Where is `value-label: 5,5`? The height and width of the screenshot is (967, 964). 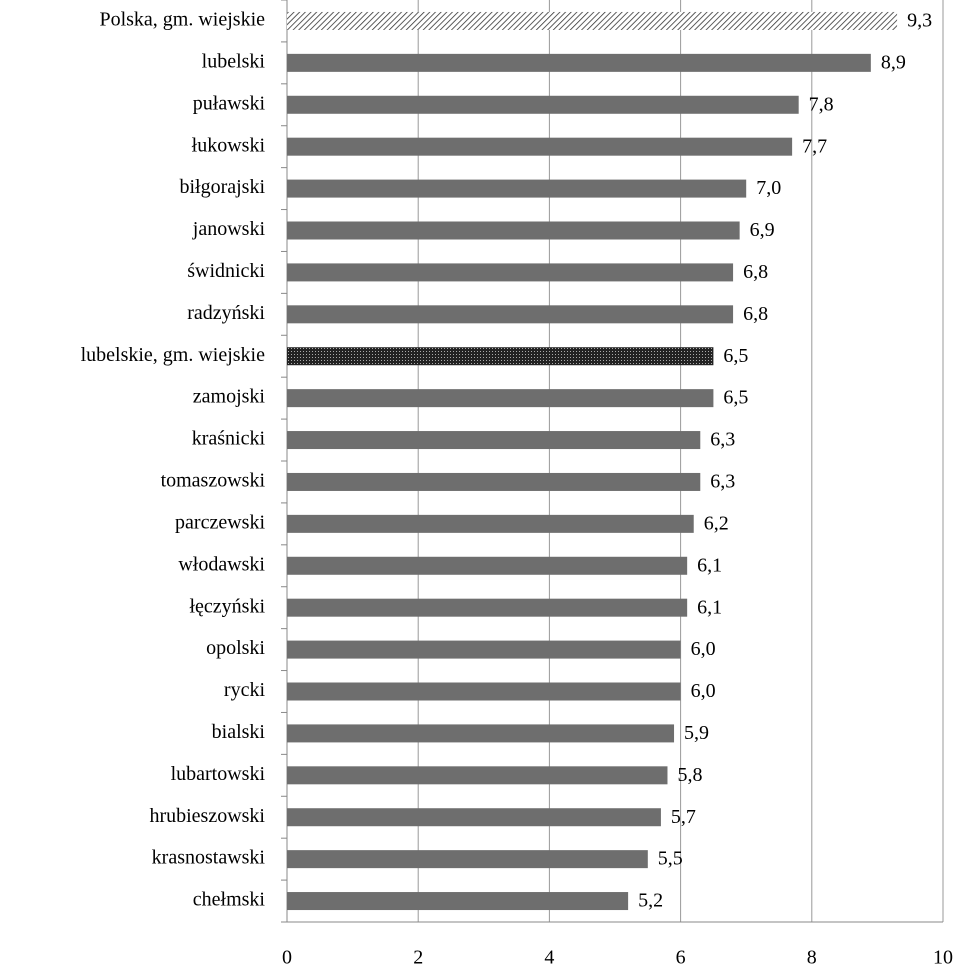
value-label: 5,5 is located at coordinates (670, 859).